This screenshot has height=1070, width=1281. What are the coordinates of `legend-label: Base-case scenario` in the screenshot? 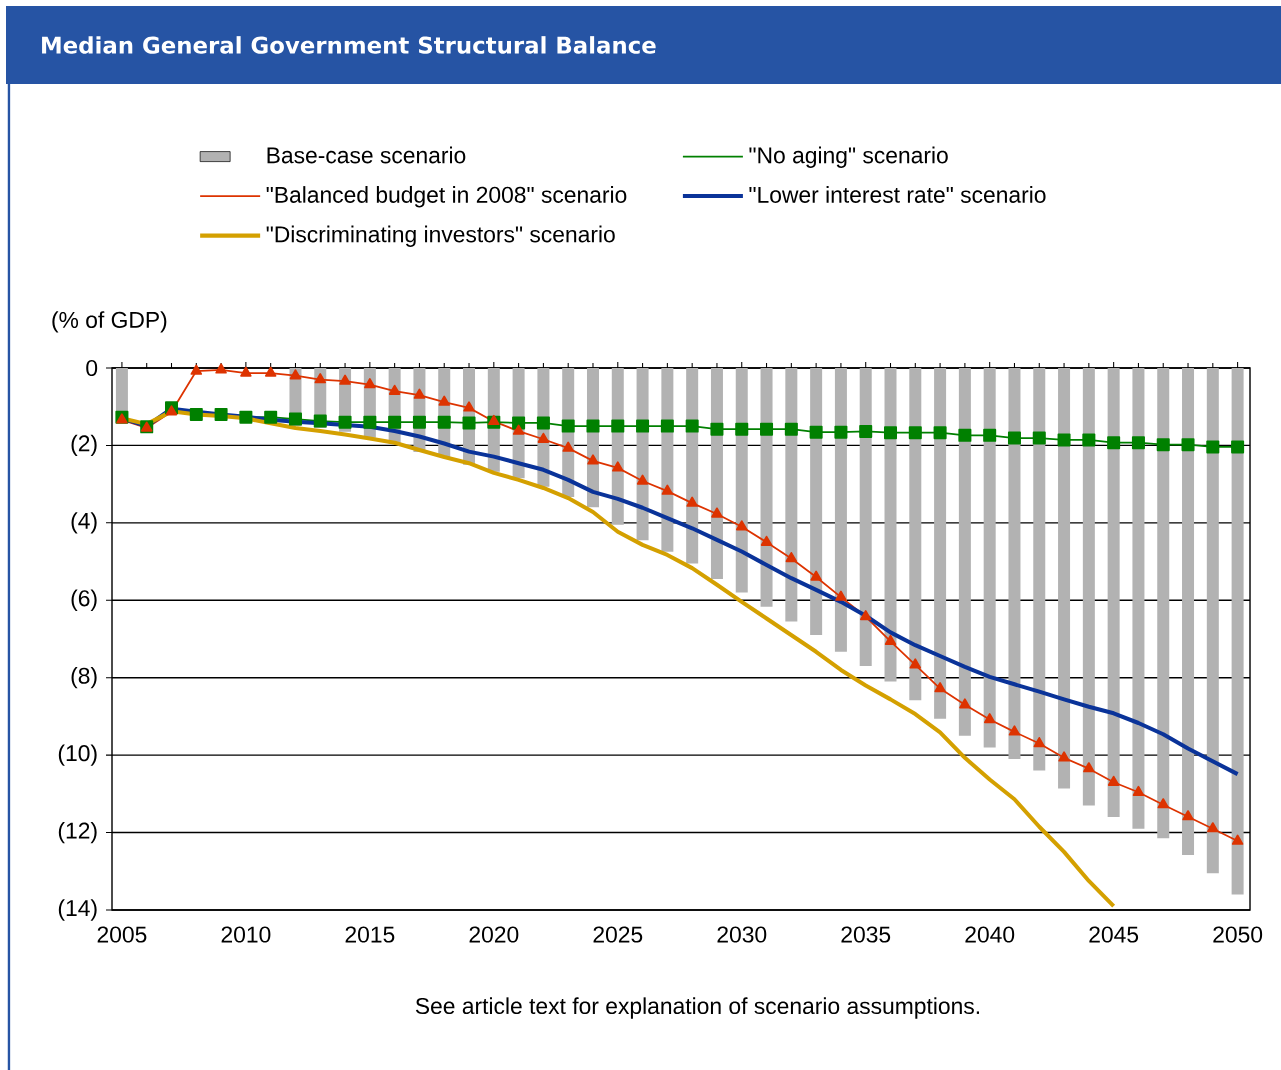 It's located at (366, 155).